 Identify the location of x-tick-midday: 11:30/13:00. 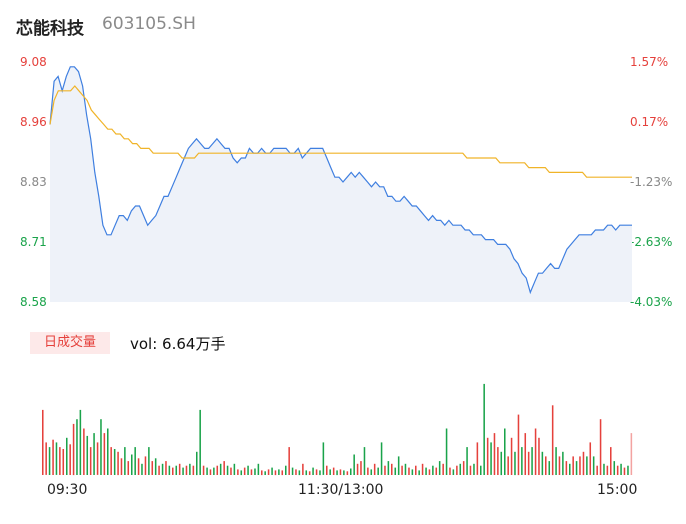
(341, 490).